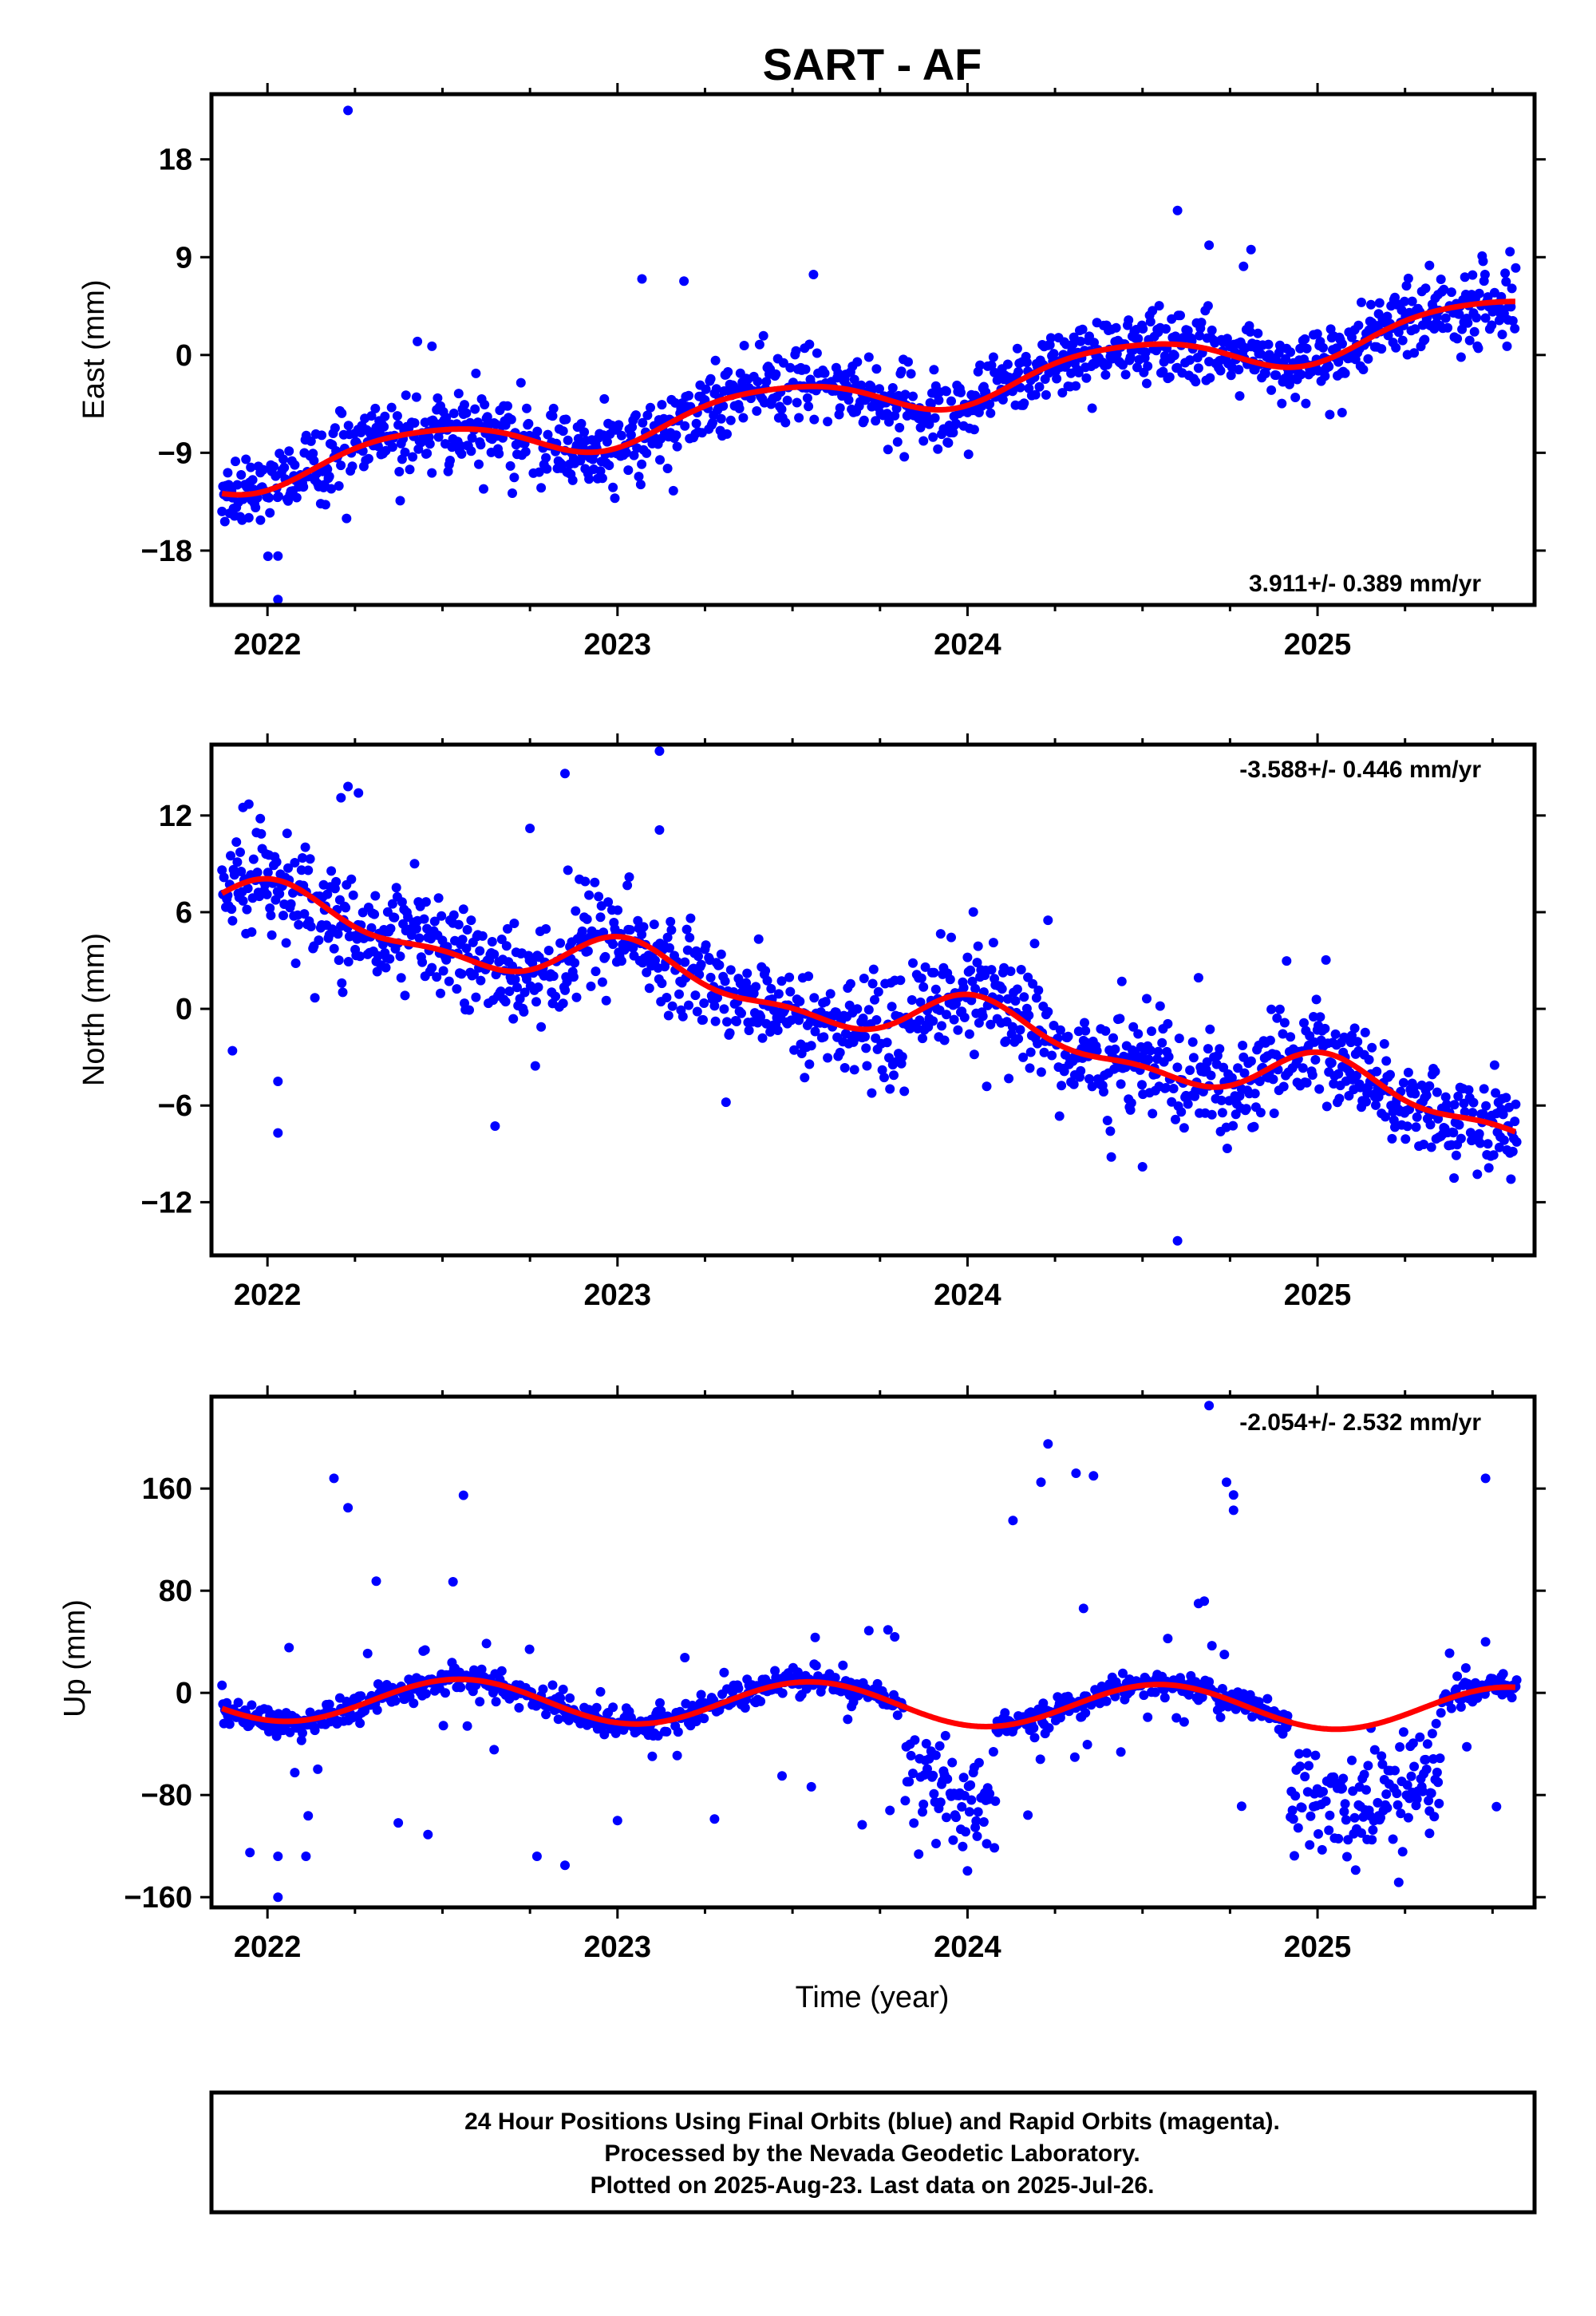  Describe the element at coordinates (967, 645) in the screenshot. I see `x-tick-label: 2024` at that location.